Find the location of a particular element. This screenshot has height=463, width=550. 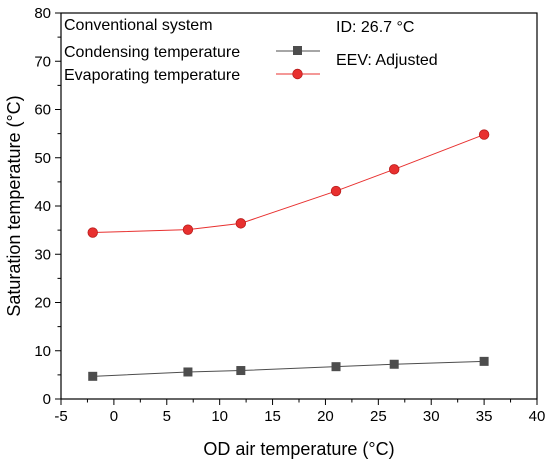

legend-label-condensing: Condensing temperature is located at coordinates (152, 52).